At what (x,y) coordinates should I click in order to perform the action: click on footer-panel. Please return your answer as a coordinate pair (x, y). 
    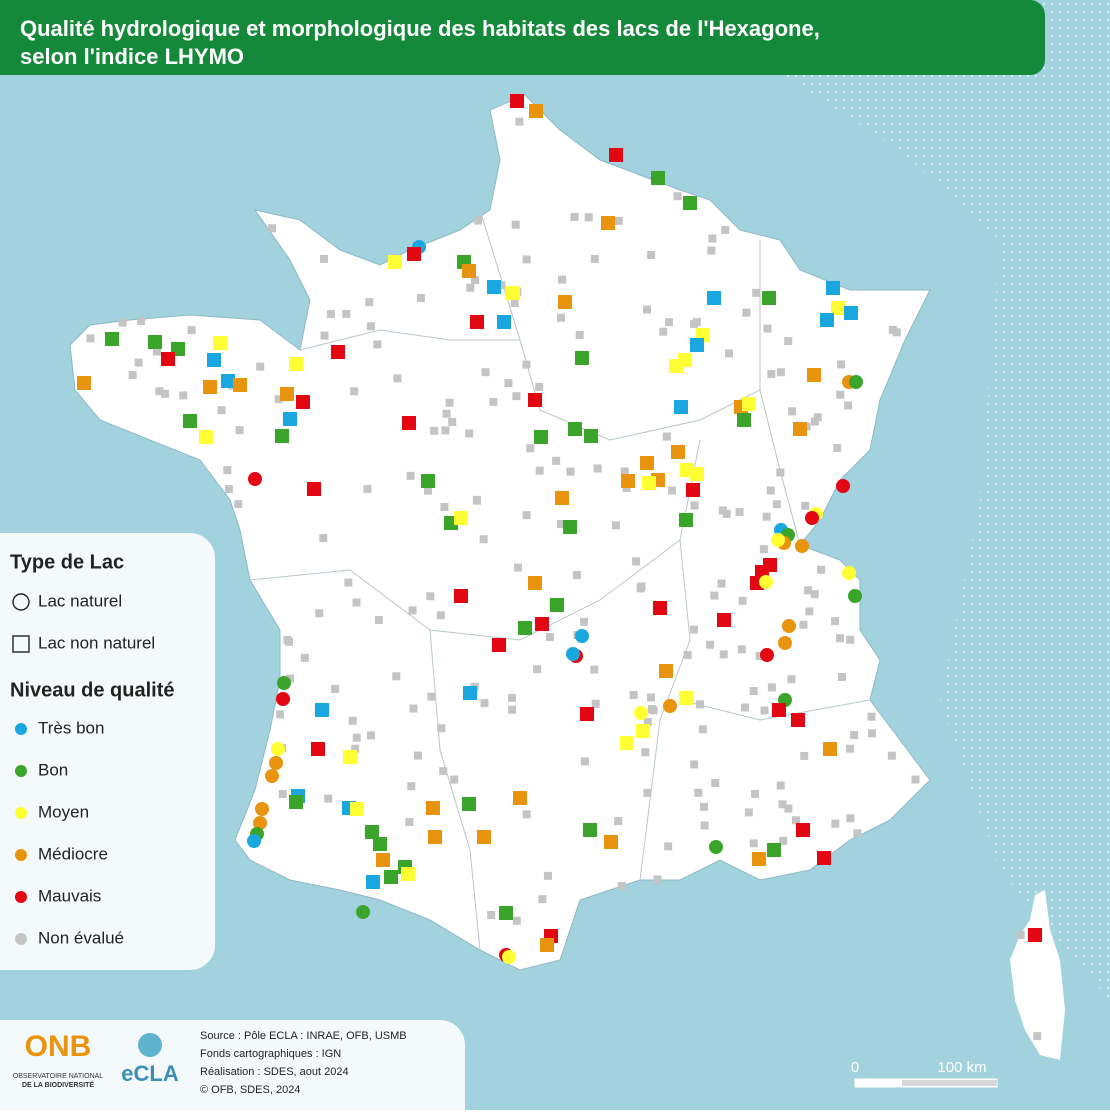
    Looking at the image, I should click on (232, 1065).